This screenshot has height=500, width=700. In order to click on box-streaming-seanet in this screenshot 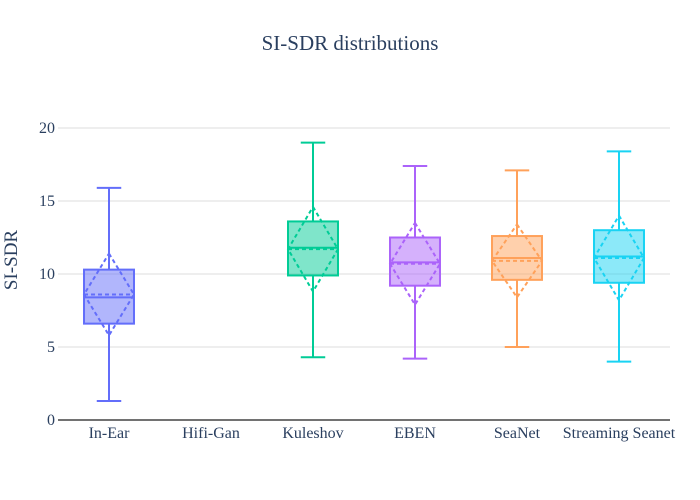, I will do `click(619, 256)`.